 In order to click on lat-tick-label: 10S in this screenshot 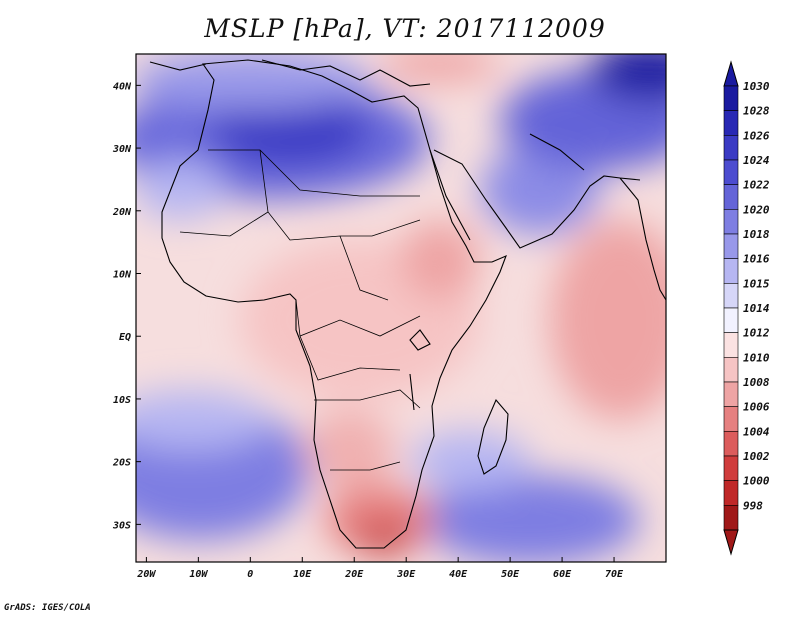, I will do `click(122, 400)`.